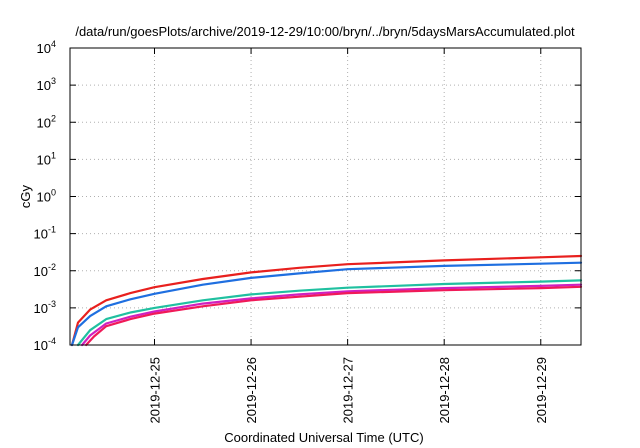  Describe the element at coordinates (45, 344) in the screenshot. I see `y-tick-label: 10⁻⁴` at that location.